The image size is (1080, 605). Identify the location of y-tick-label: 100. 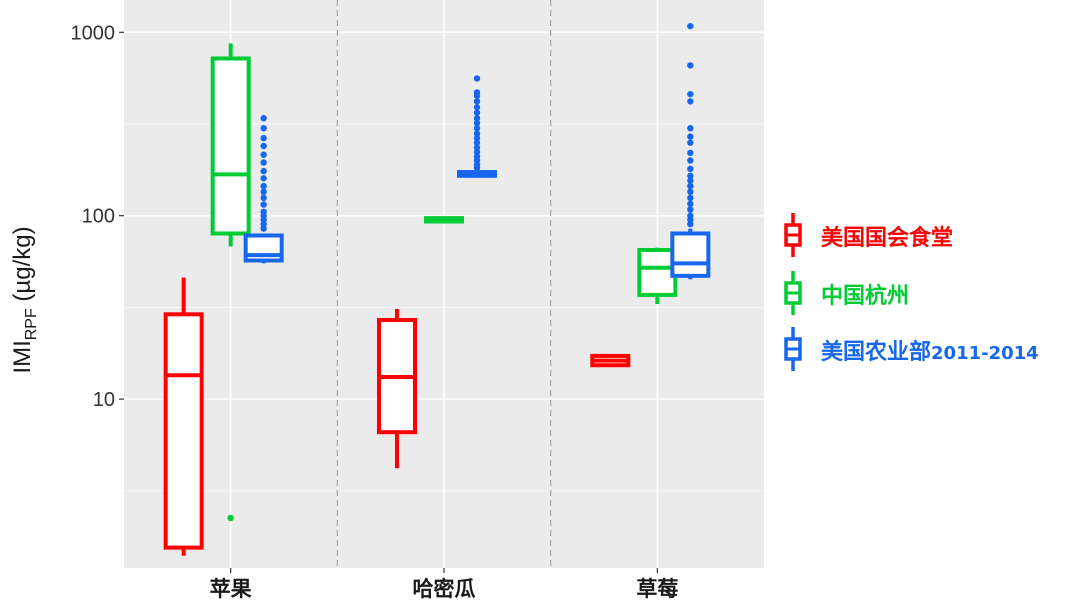
(98, 217).